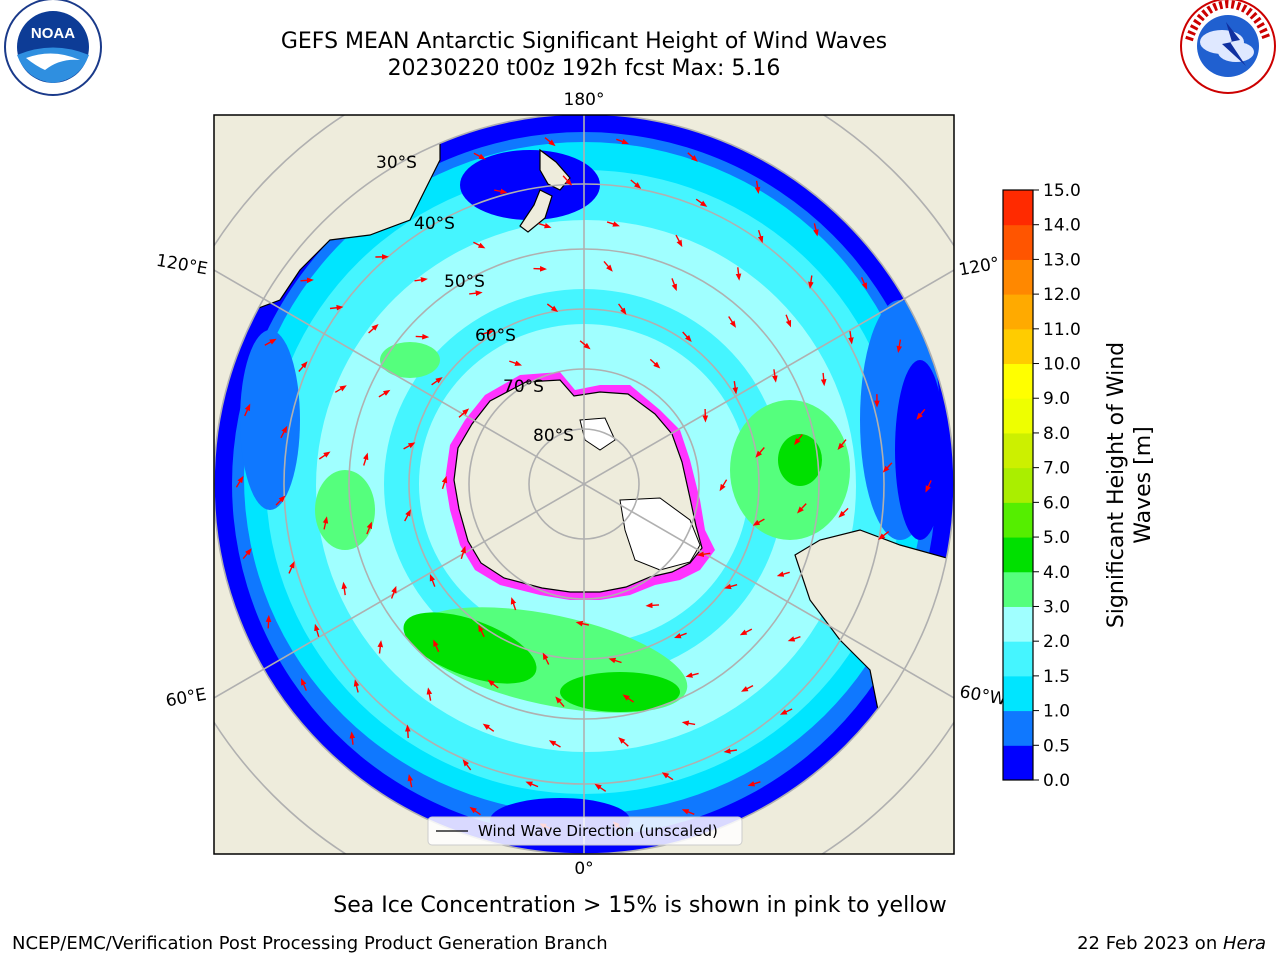  What do you see at coordinates (523, 387) in the screenshot?
I see `lat-label-70s: 70°S` at bounding box center [523, 387].